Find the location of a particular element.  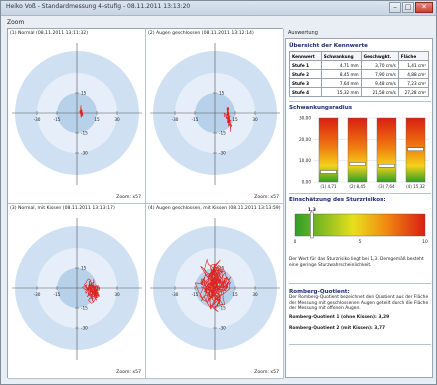

stabilogram-2: -30 -15 15 30 15 -15 -30 is located at coordinates (215, 114).